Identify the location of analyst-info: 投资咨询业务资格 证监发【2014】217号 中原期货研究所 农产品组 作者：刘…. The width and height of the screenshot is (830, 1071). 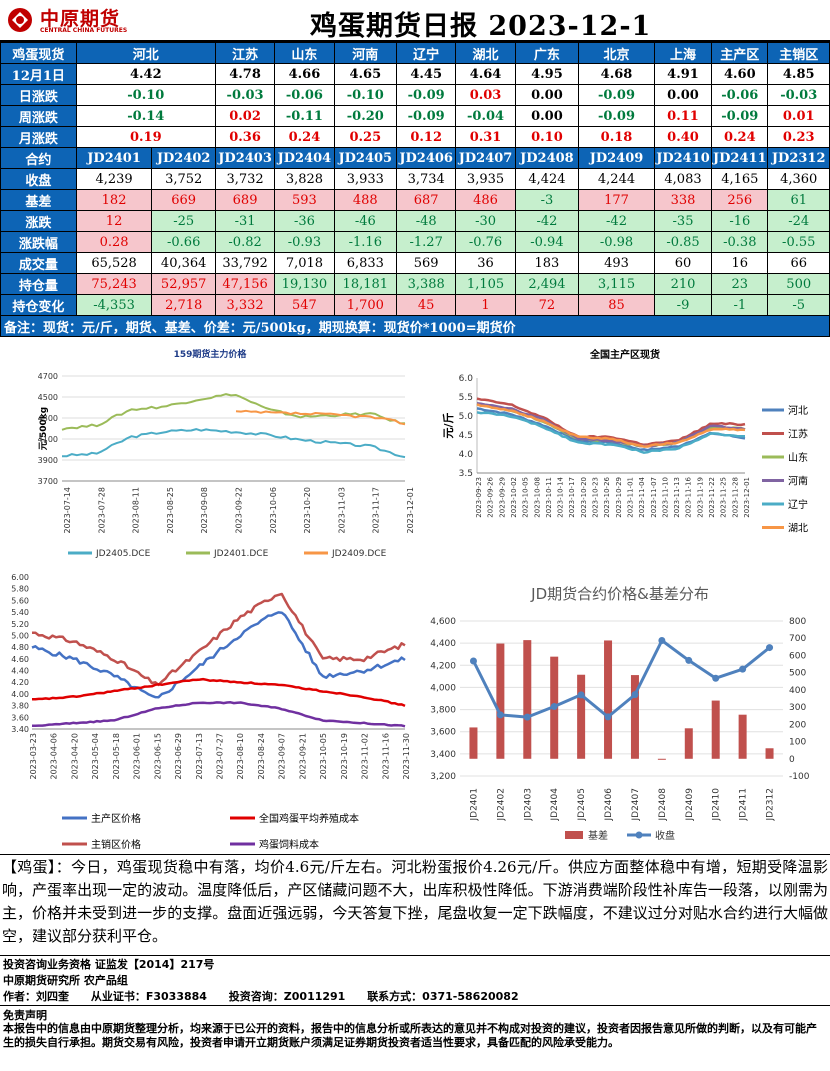
(416, 981).